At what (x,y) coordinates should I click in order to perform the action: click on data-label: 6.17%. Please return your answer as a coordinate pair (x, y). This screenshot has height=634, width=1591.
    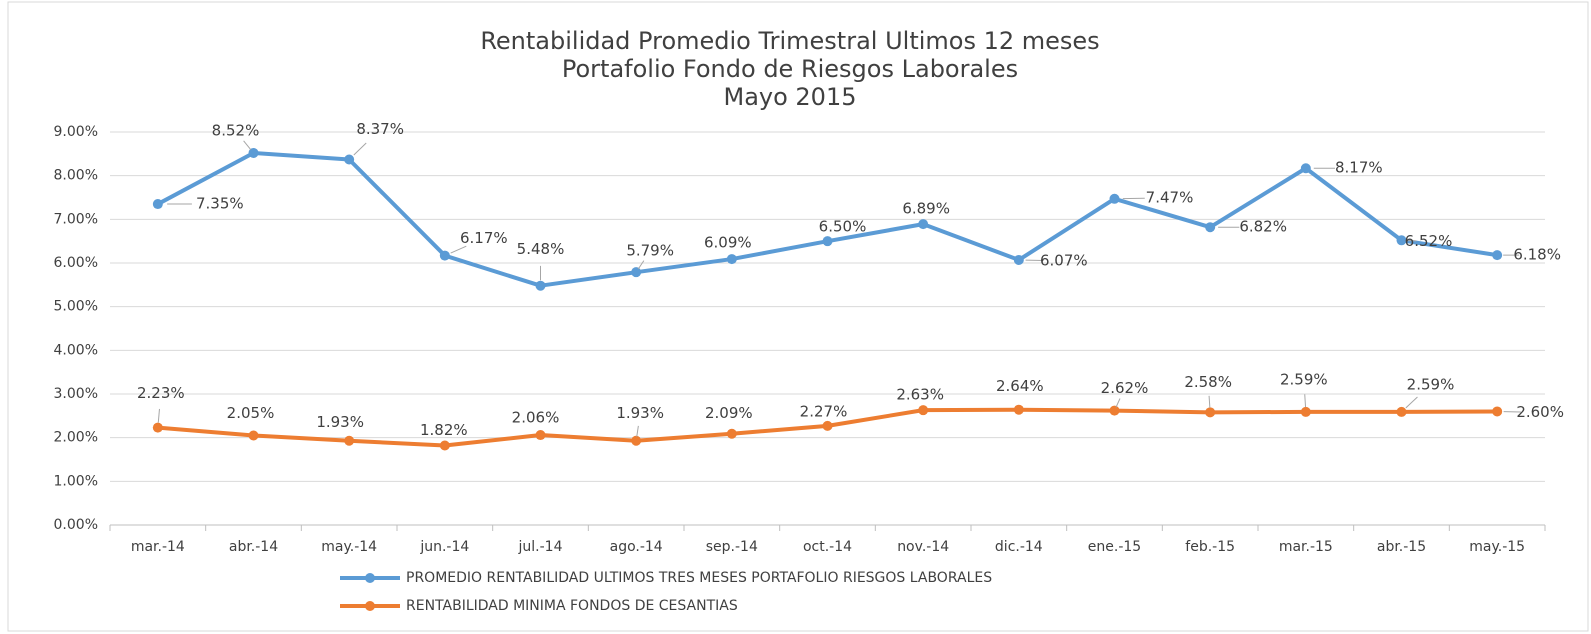
    Looking at the image, I should click on (484, 238).